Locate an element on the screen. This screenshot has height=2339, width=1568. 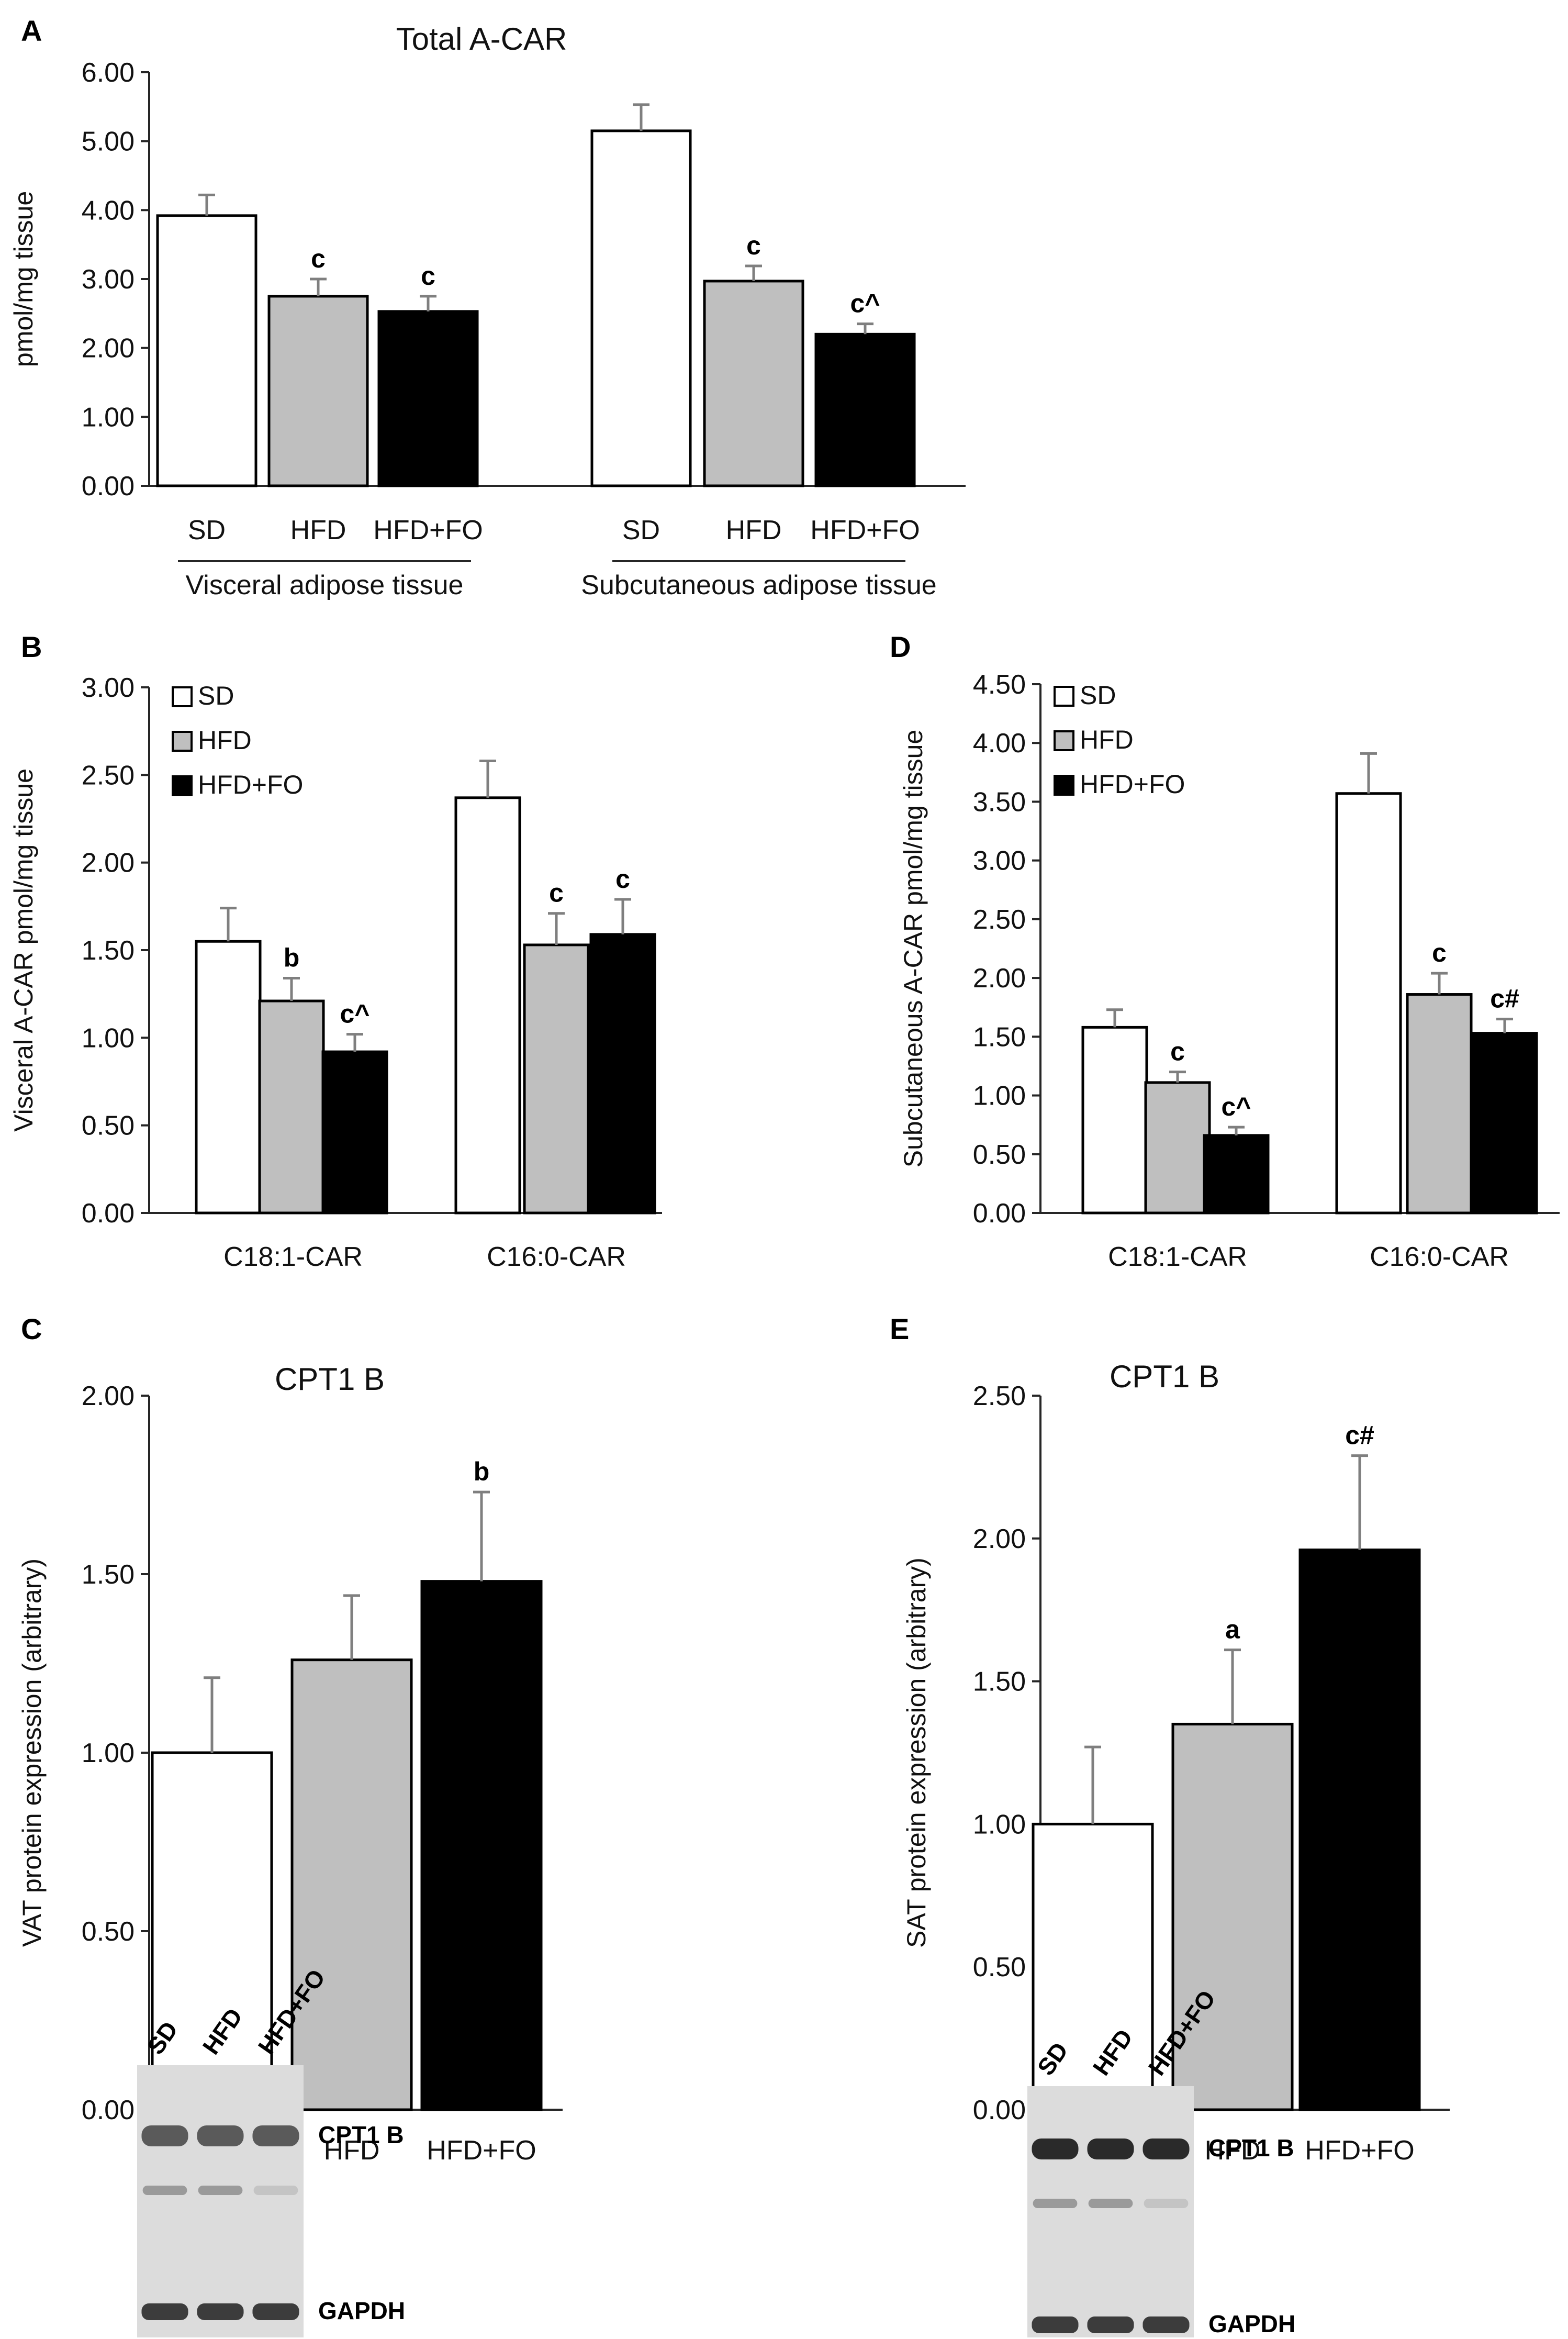
y-tick-label: 3.50 is located at coordinates (999, 802).